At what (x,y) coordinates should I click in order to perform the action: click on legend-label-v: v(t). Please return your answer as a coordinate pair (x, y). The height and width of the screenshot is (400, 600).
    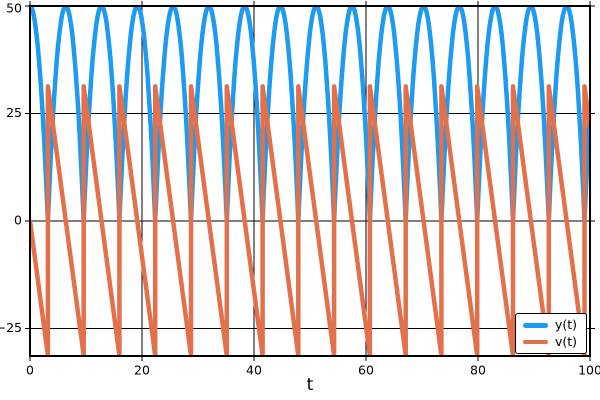
    Looking at the image, I should click on (565, 341).